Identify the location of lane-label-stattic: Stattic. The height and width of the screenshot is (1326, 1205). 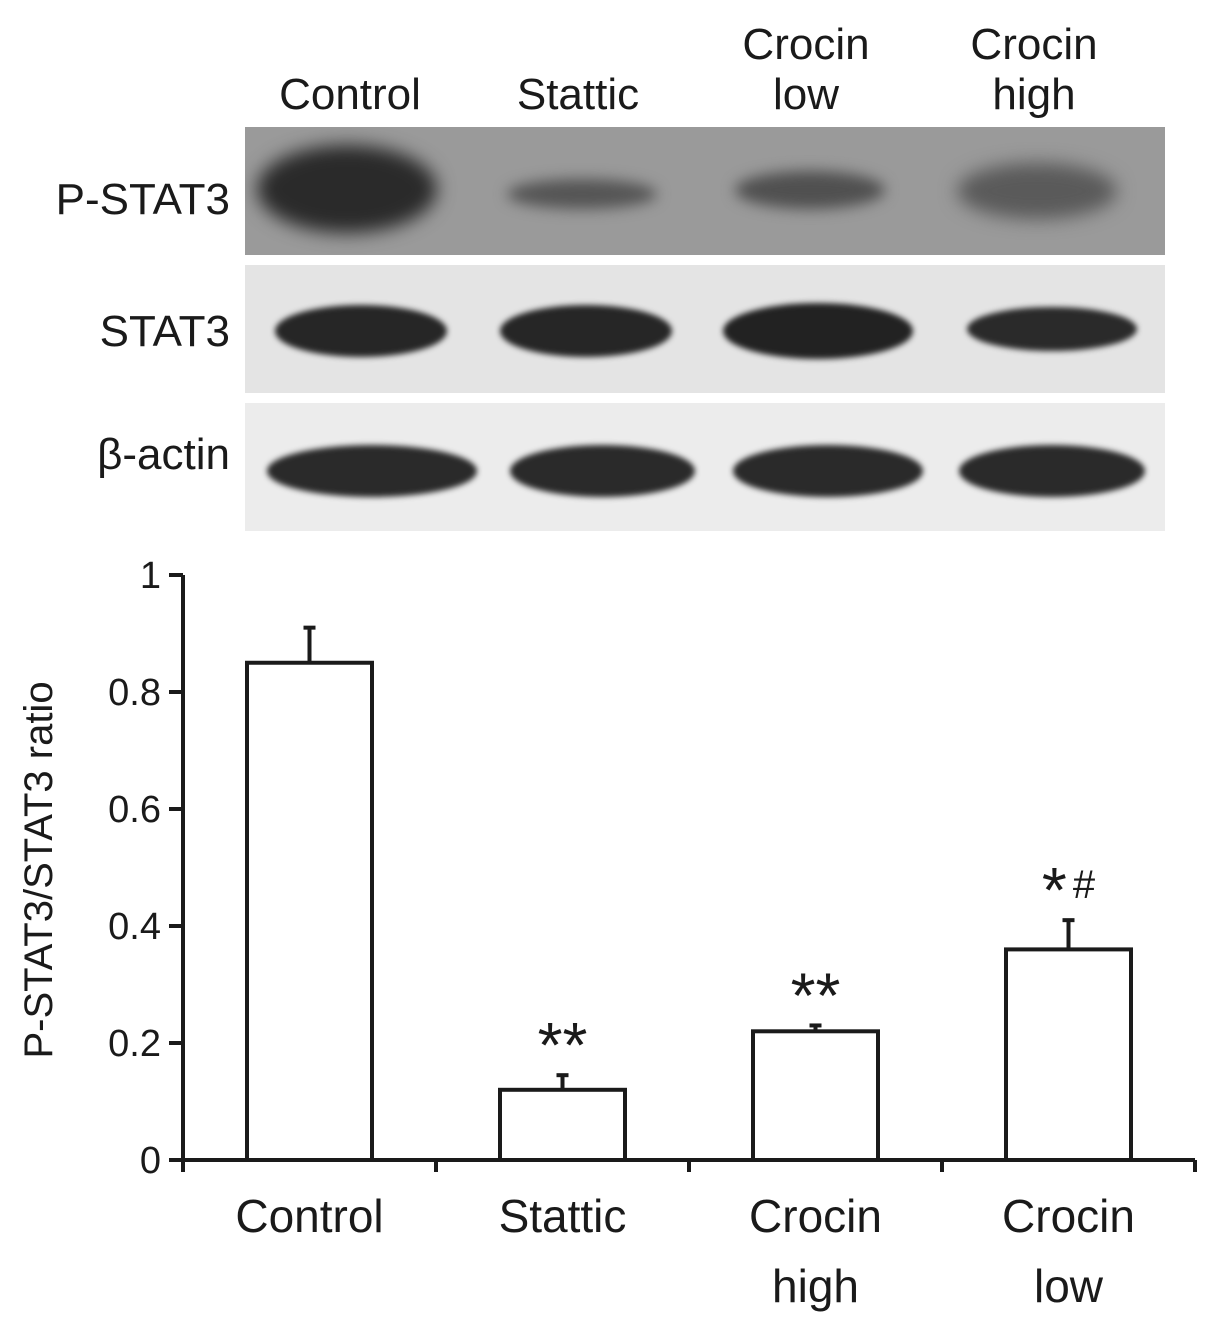
(578, 70).